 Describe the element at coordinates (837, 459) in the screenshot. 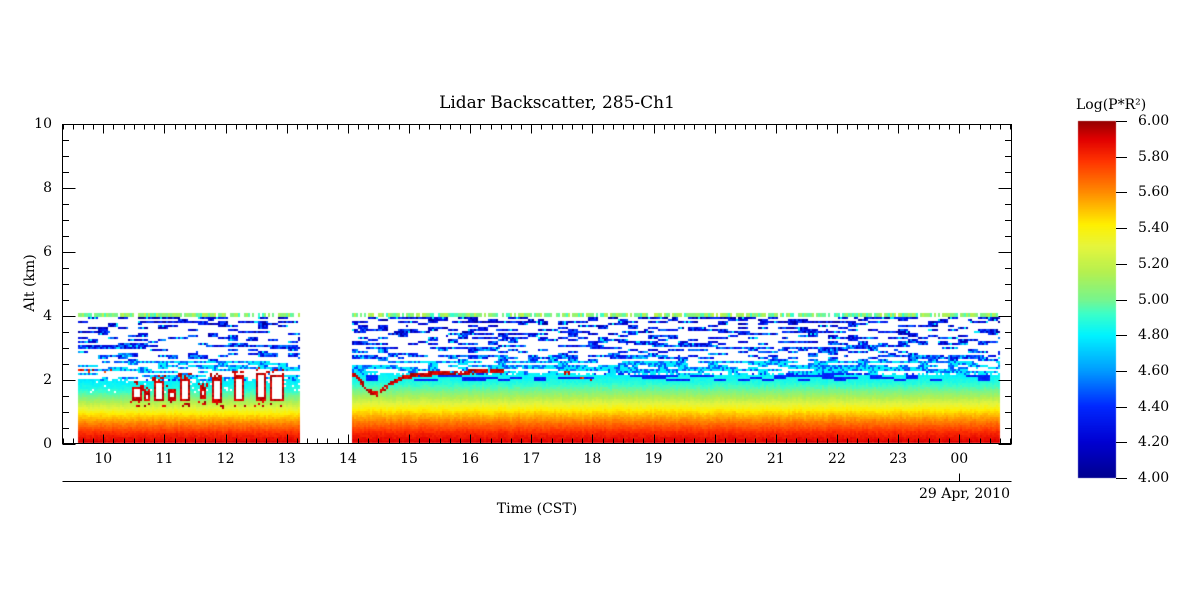

I see `x-tick-label: 22` at that location.